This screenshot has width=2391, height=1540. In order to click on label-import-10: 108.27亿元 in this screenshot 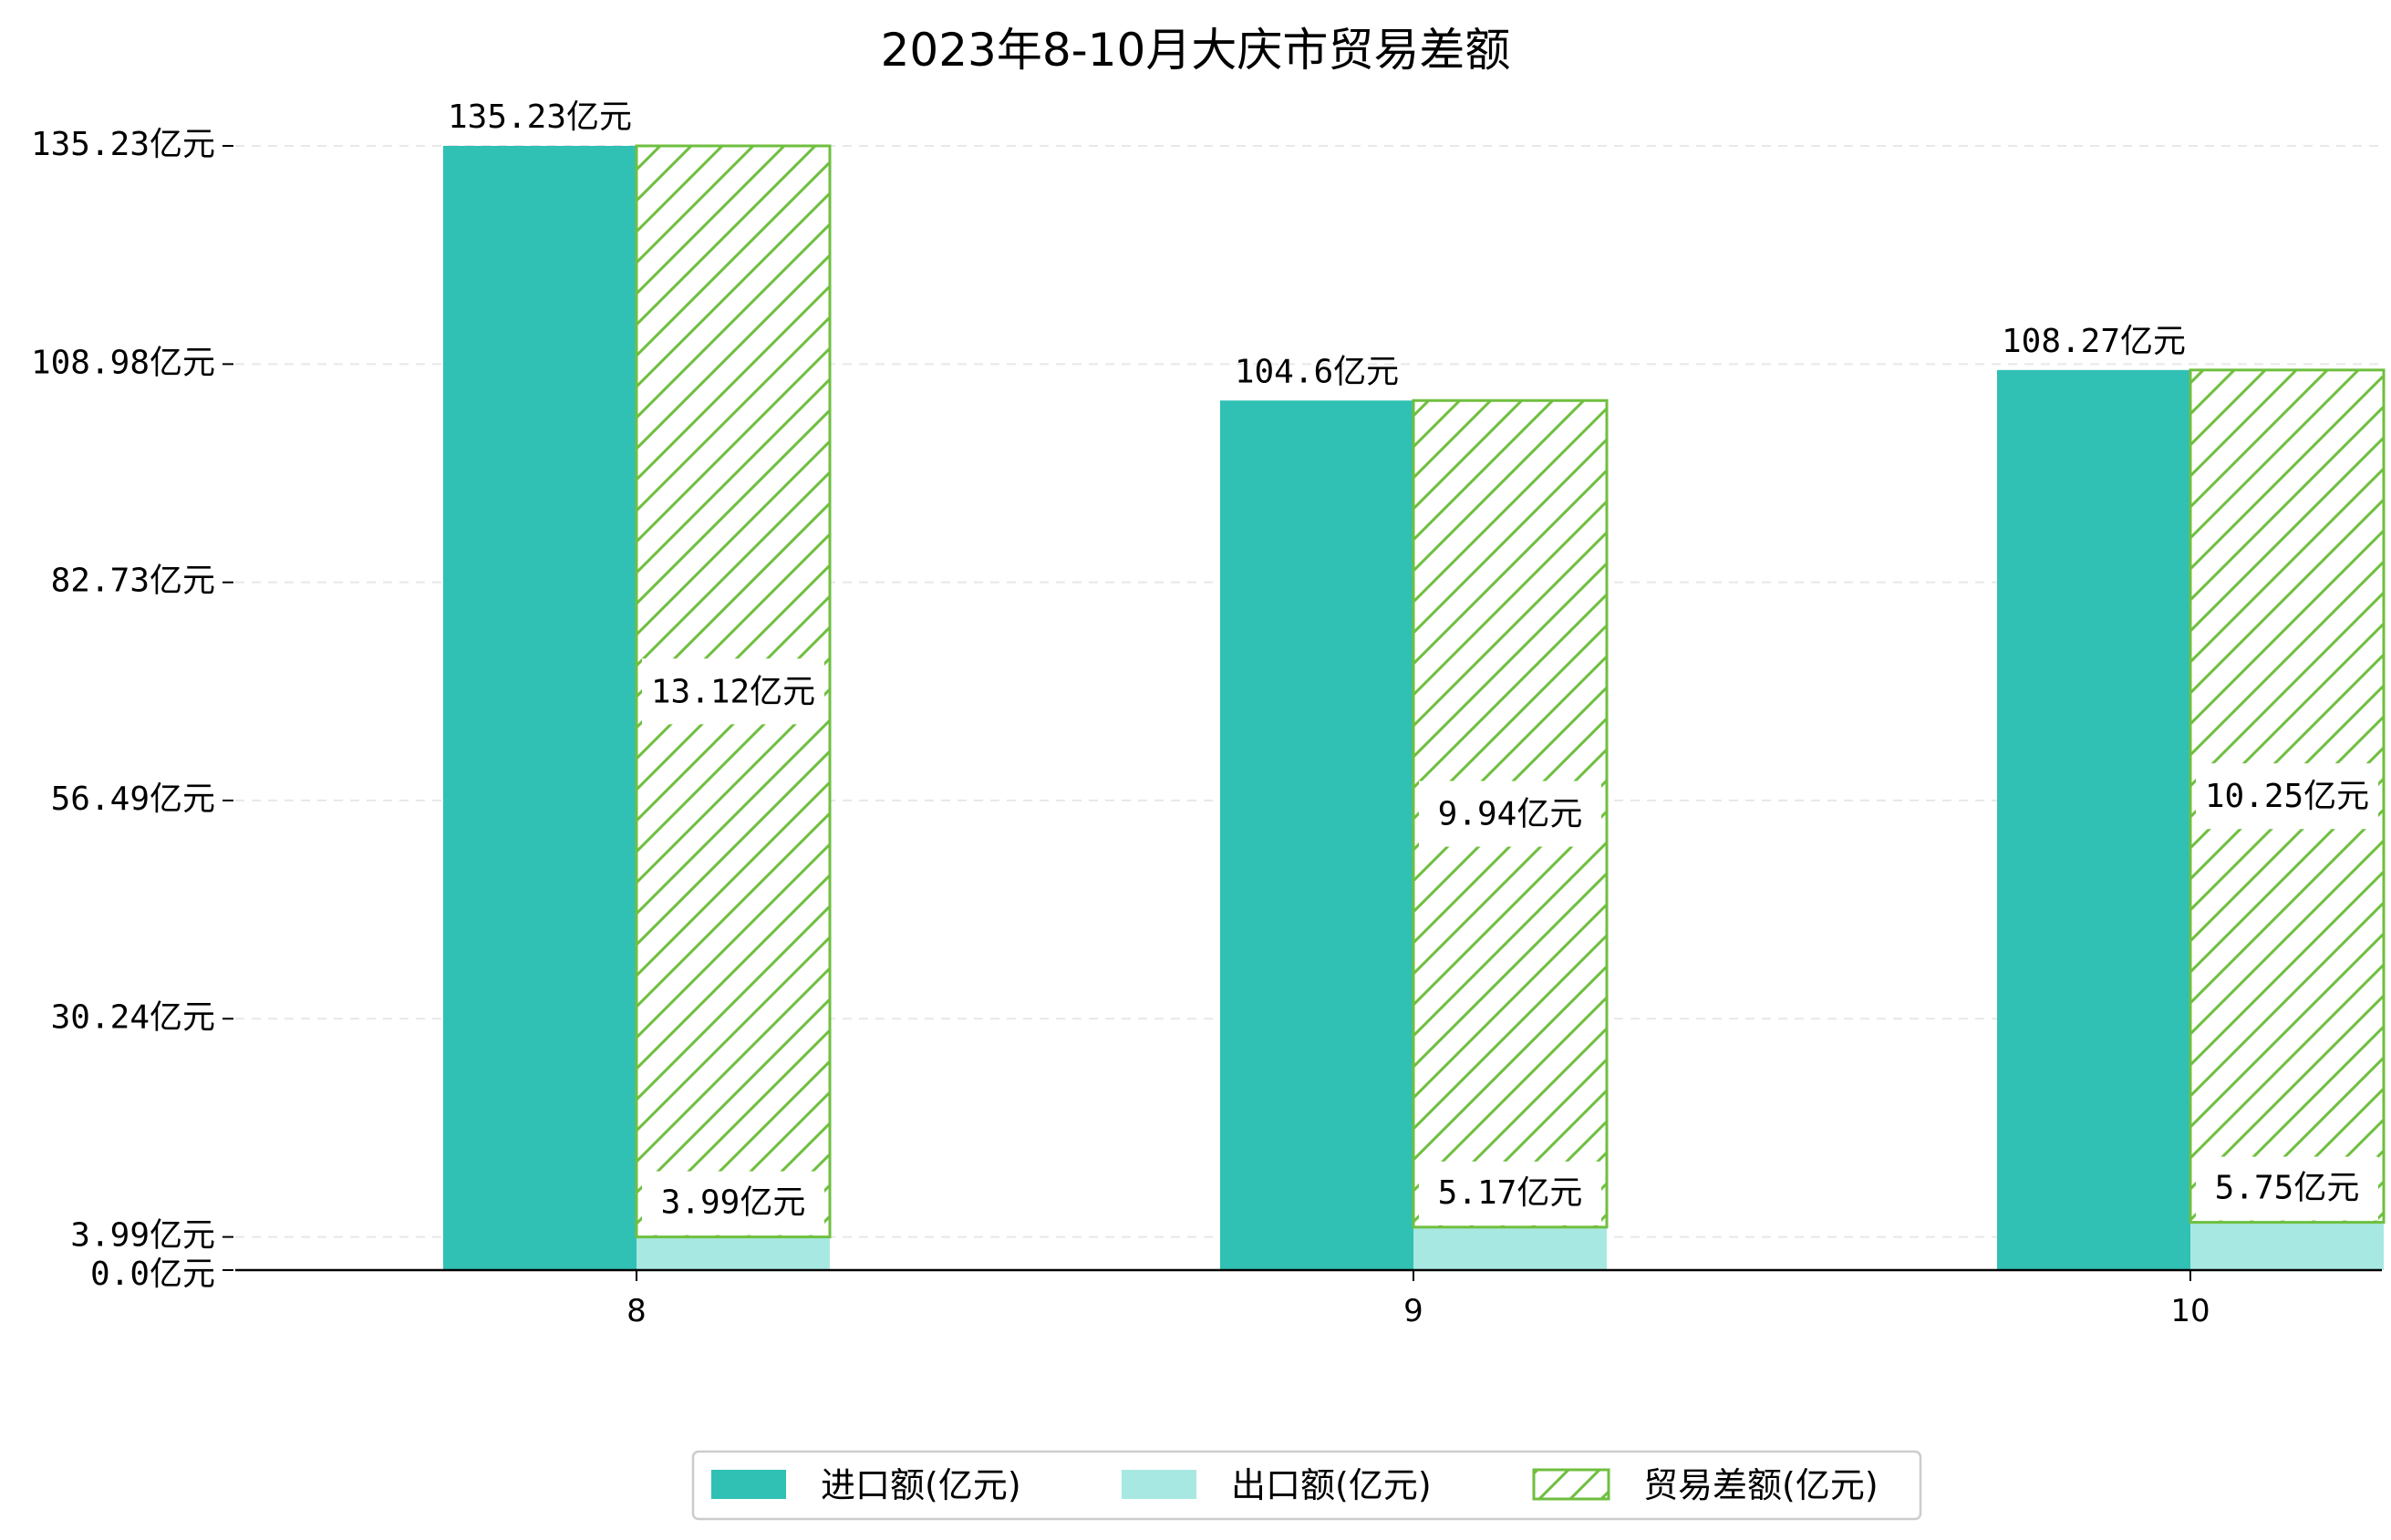, I will do `click(2094, 341)`.